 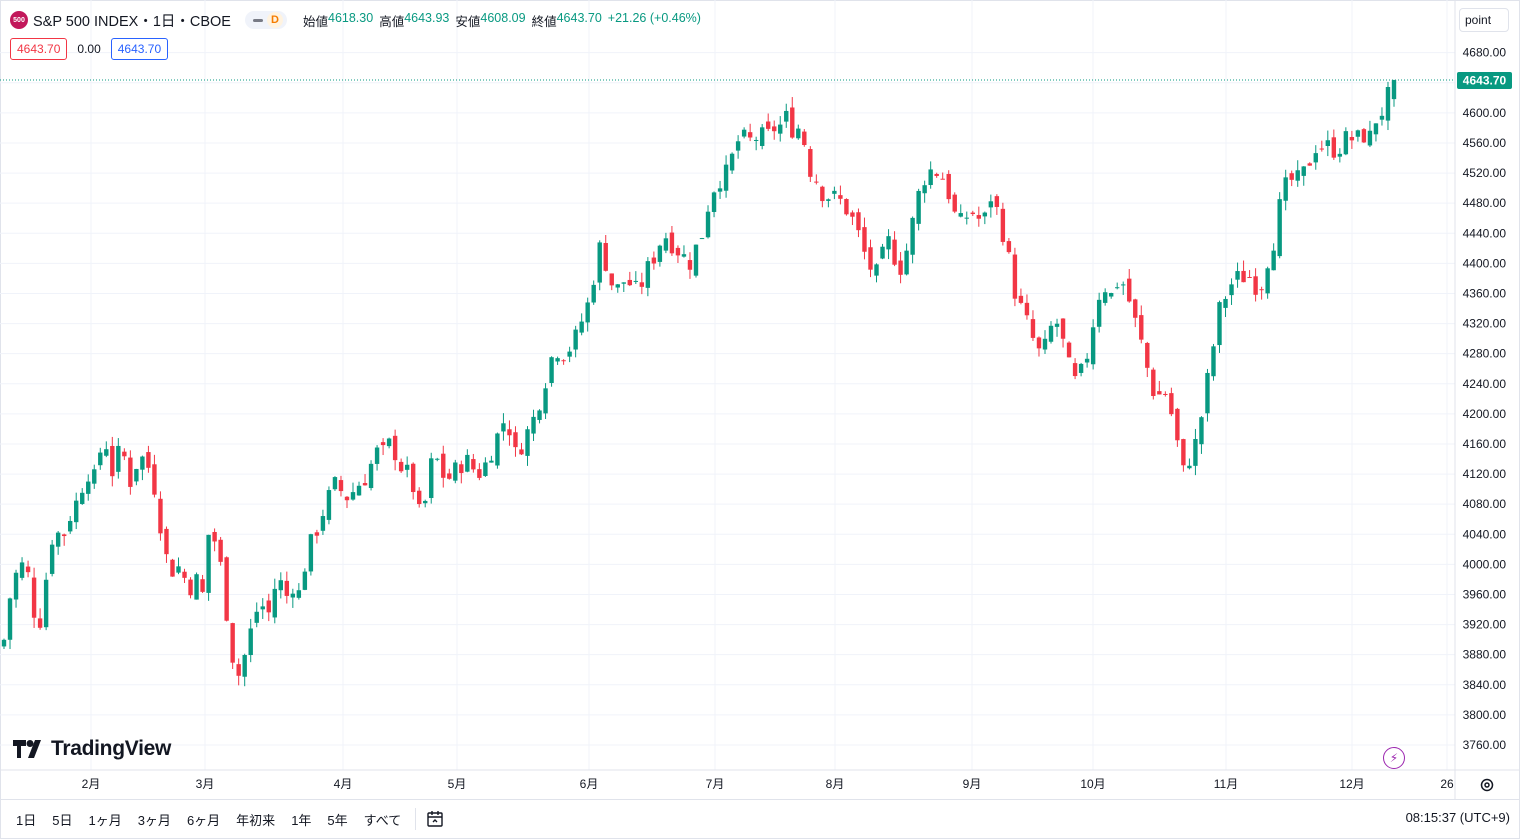 I want to click on tradingview-logo: TradingView, so click(x=92, y=749).